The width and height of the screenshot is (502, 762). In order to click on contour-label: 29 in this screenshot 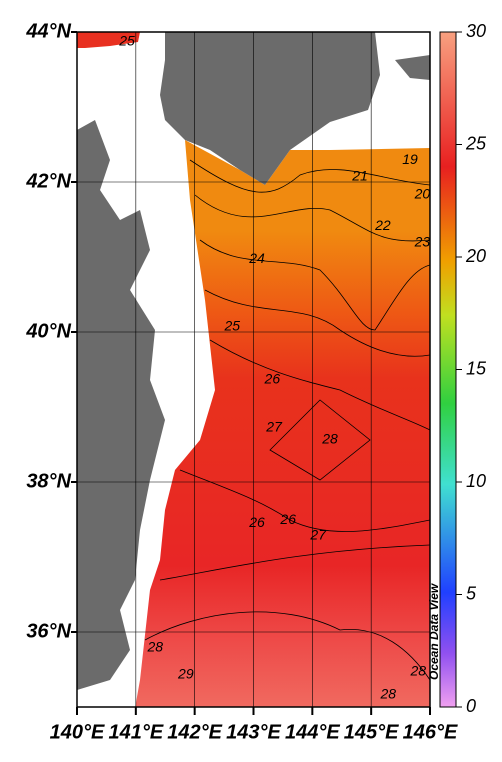, I will do `click(185, 673)`.